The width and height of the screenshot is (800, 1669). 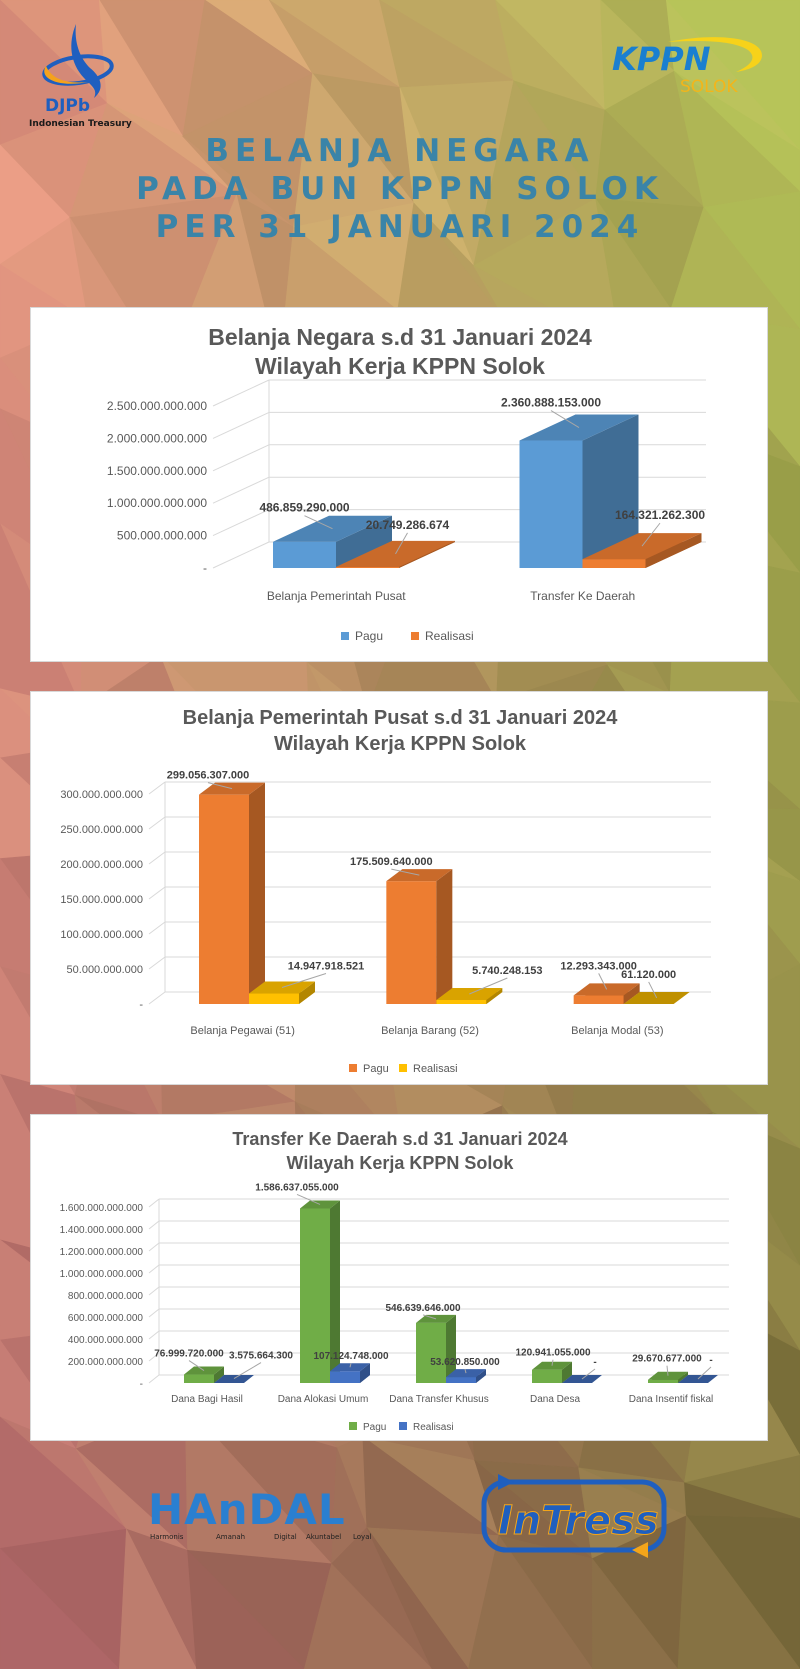 I want to click on y-tick-label: 2.000.000.000.000, so click(x=157, y=438).